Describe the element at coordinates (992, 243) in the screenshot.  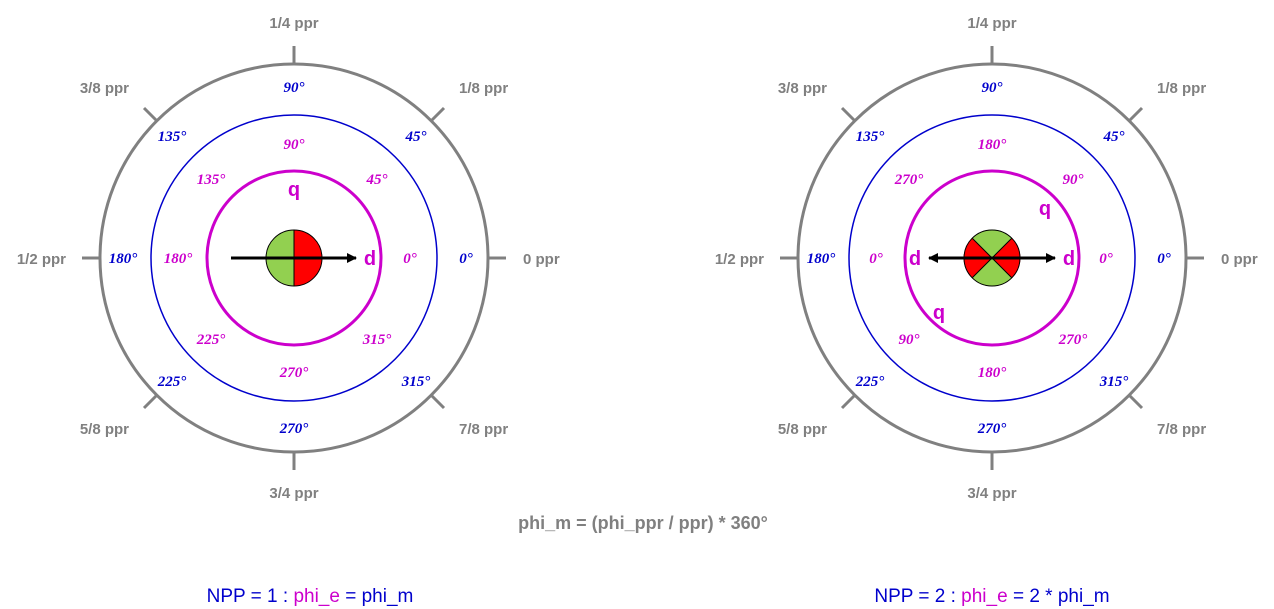
I see `magnet-sector-top-south` at that location.